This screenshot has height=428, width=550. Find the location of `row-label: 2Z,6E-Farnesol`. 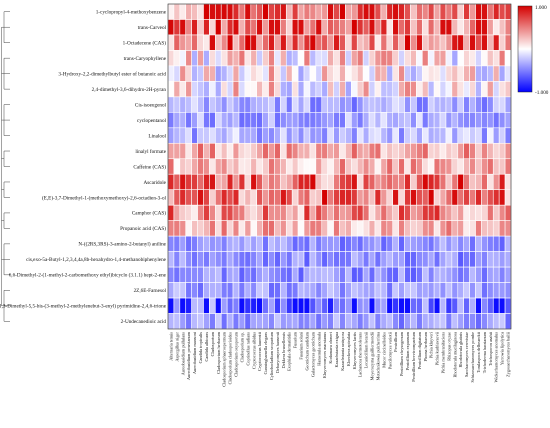

row-label: 2Z,6E-Farnesol is located at coordinates (150, 291).